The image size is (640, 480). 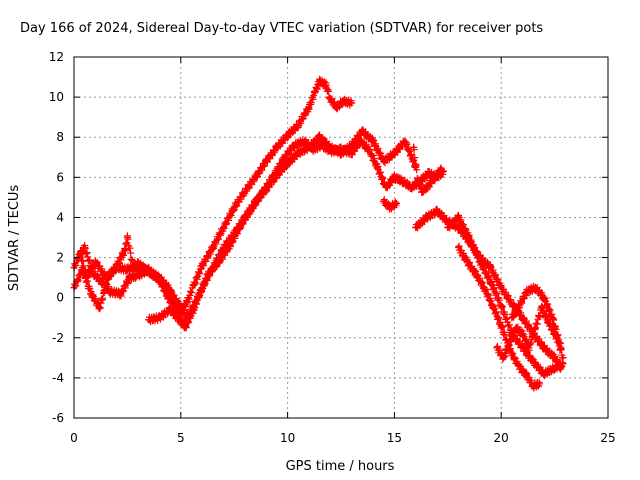 What do you see at coordinates (394, 438) in the screenshot?
I see `x-tick-label: 15` at bounding box center [394, 438].